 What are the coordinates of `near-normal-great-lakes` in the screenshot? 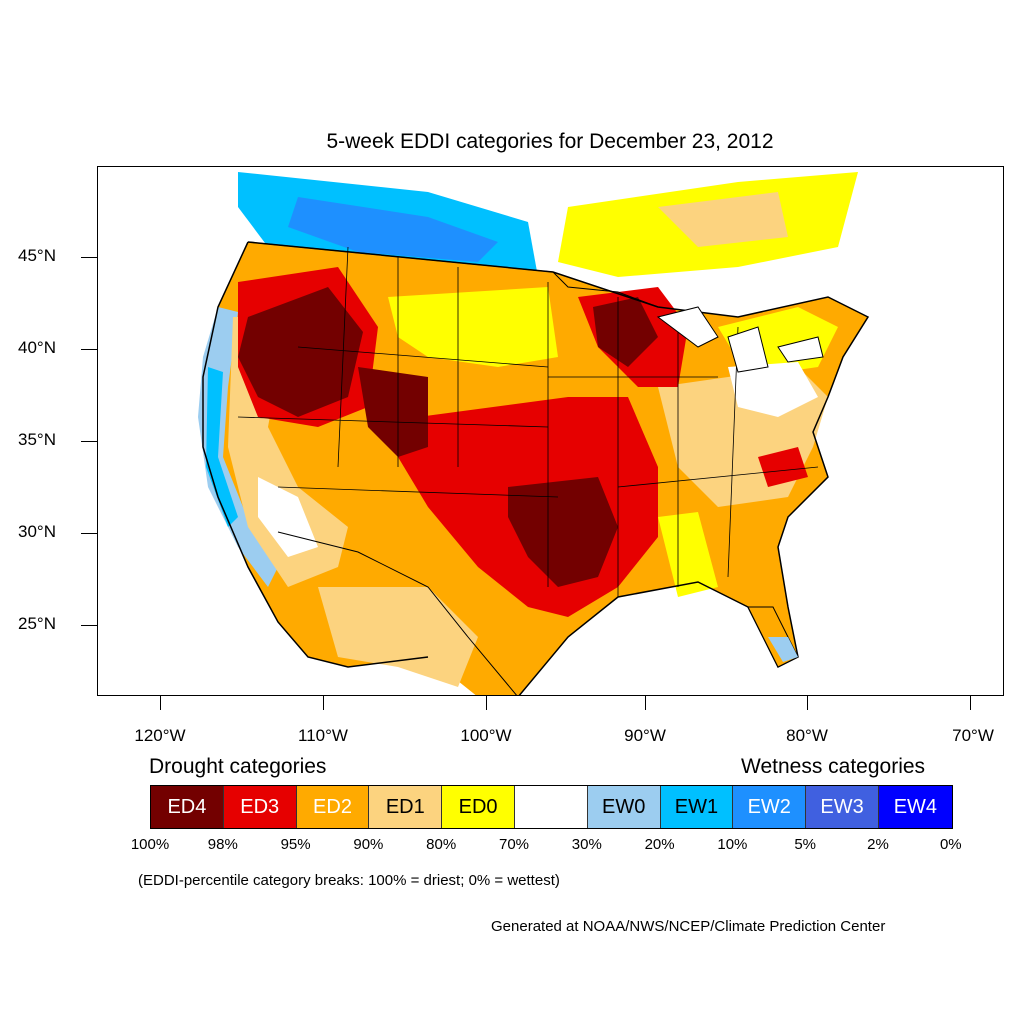 It's located at (773, 389).